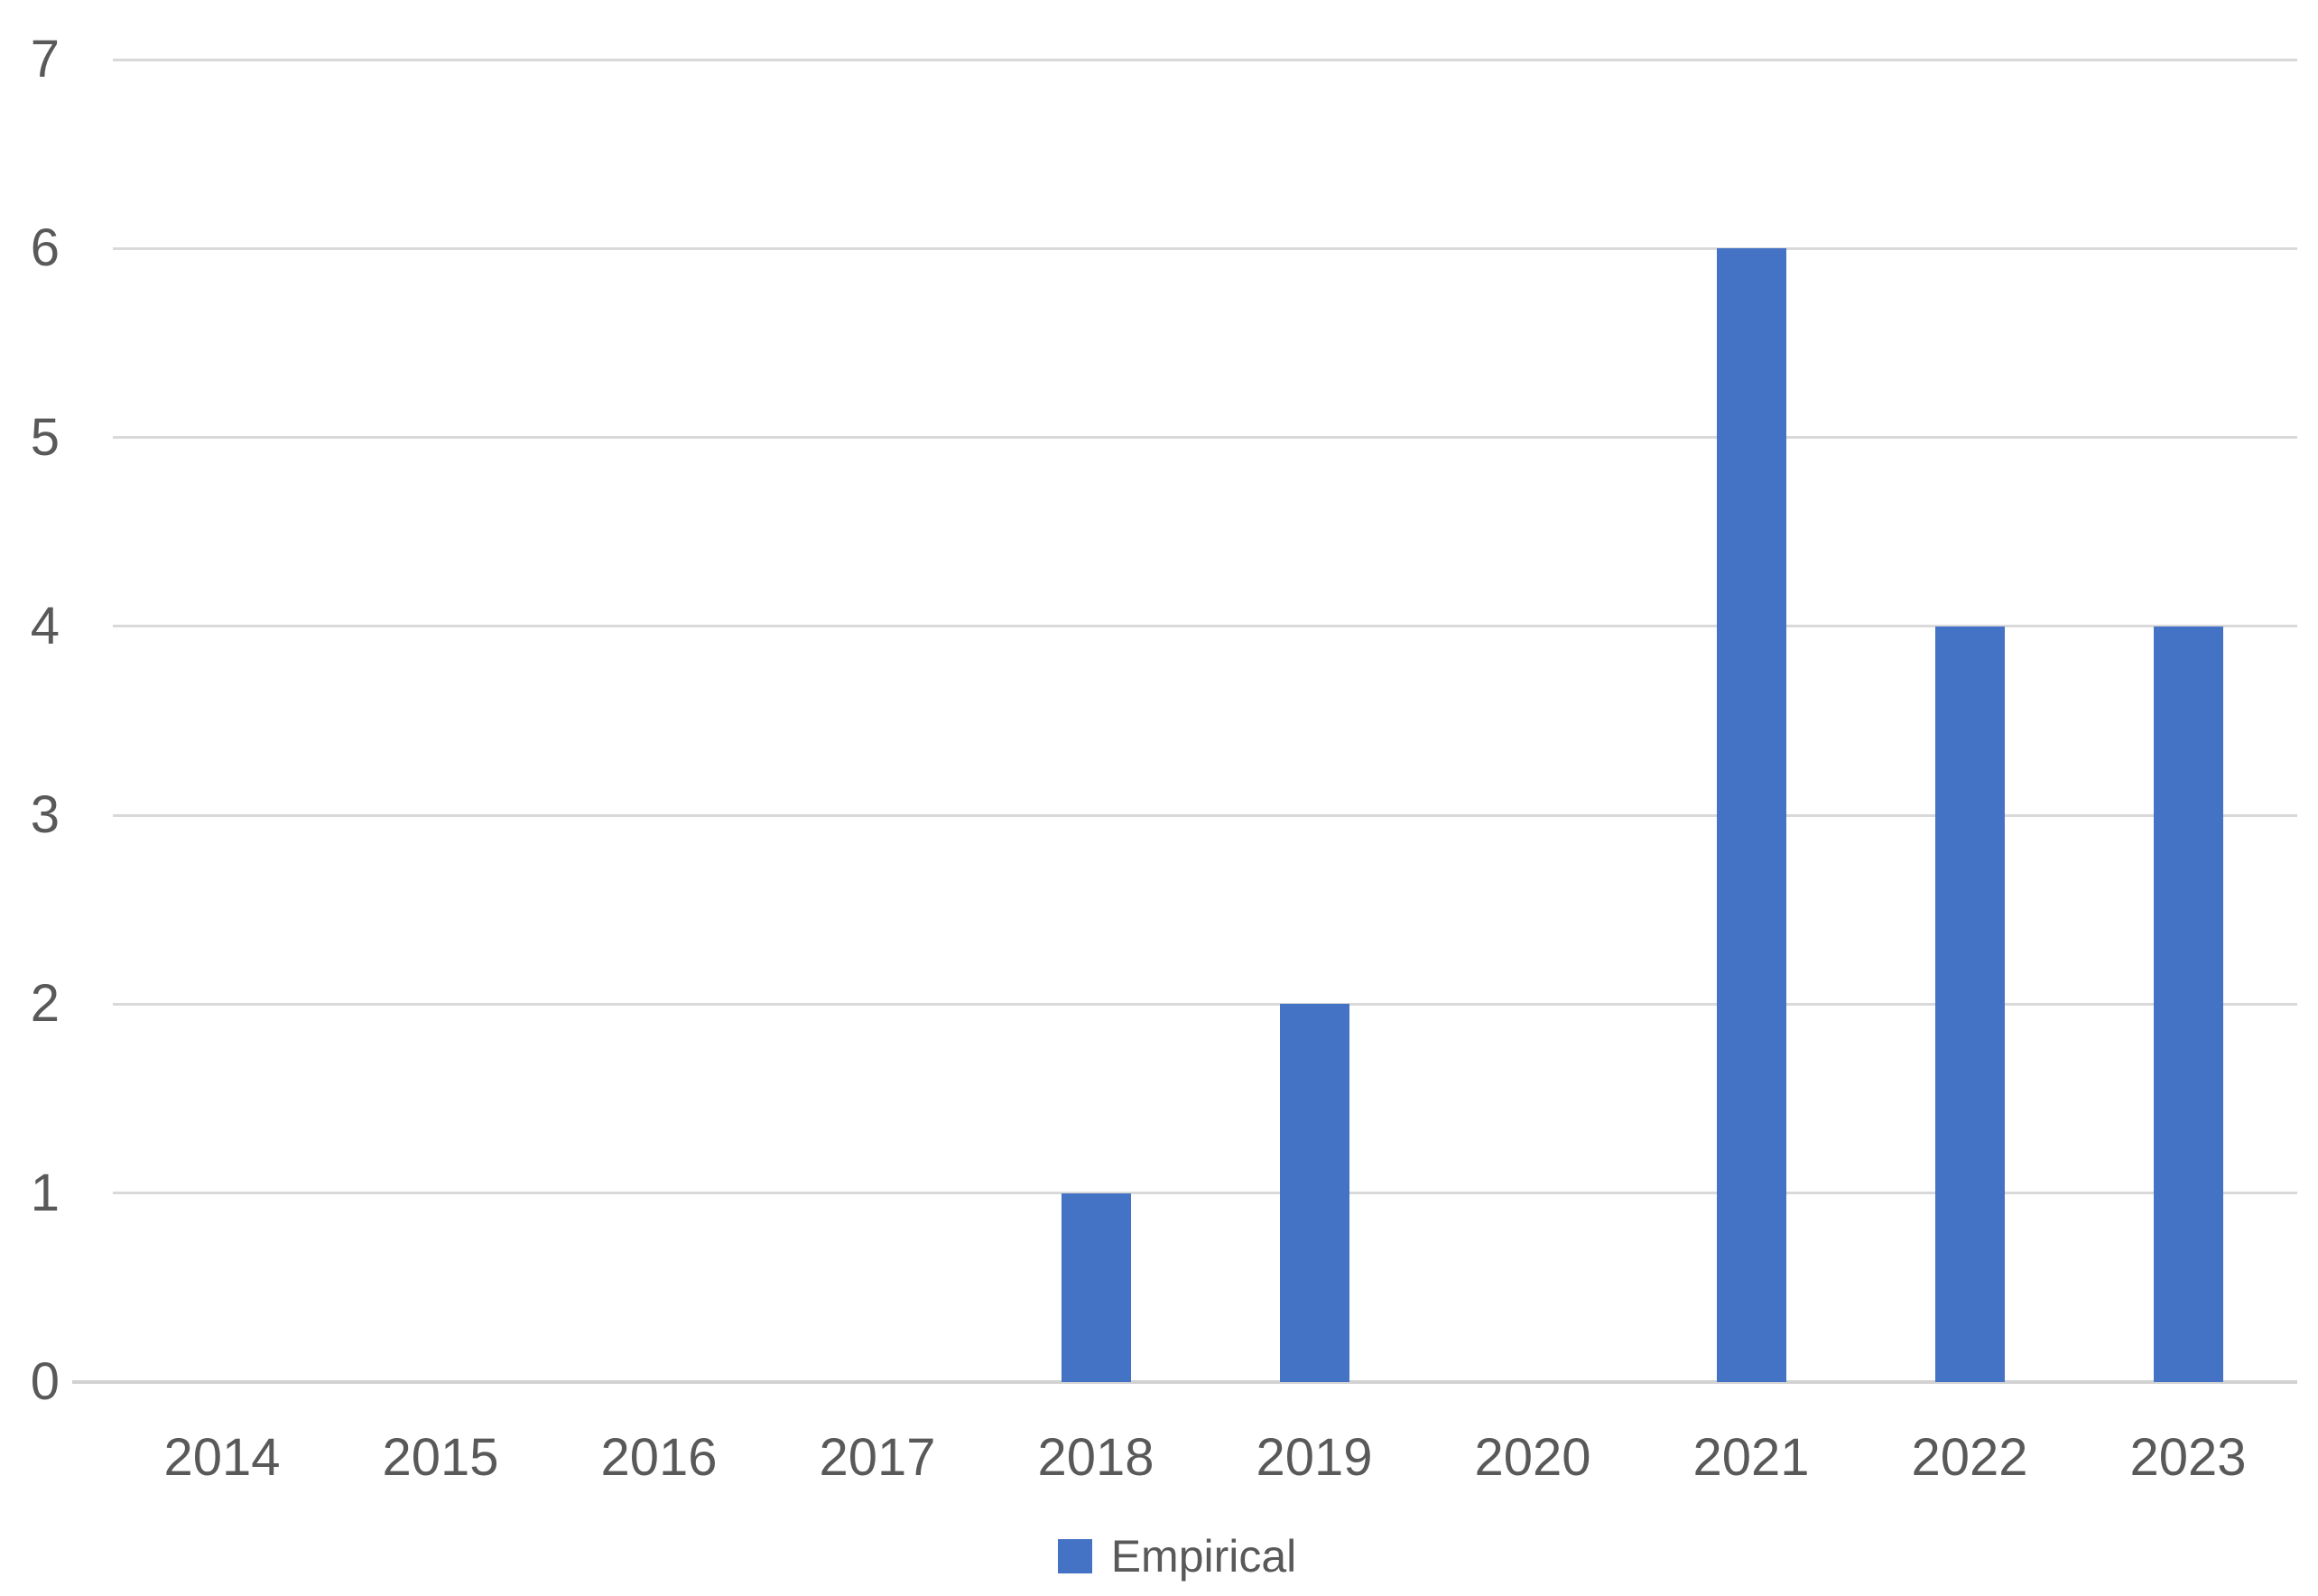  Describe the element at coordinates (1969, 1457) in the screenshot. I see `x-tick-label-2022: 2022` at that location.